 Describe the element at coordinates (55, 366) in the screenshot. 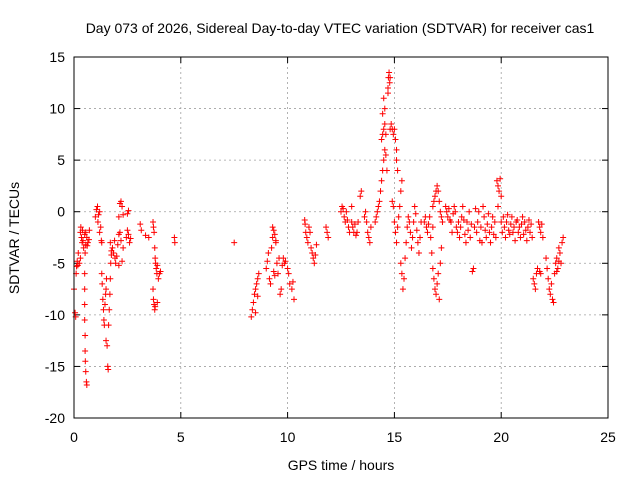

I see `y-tick-label: -15` at that location.